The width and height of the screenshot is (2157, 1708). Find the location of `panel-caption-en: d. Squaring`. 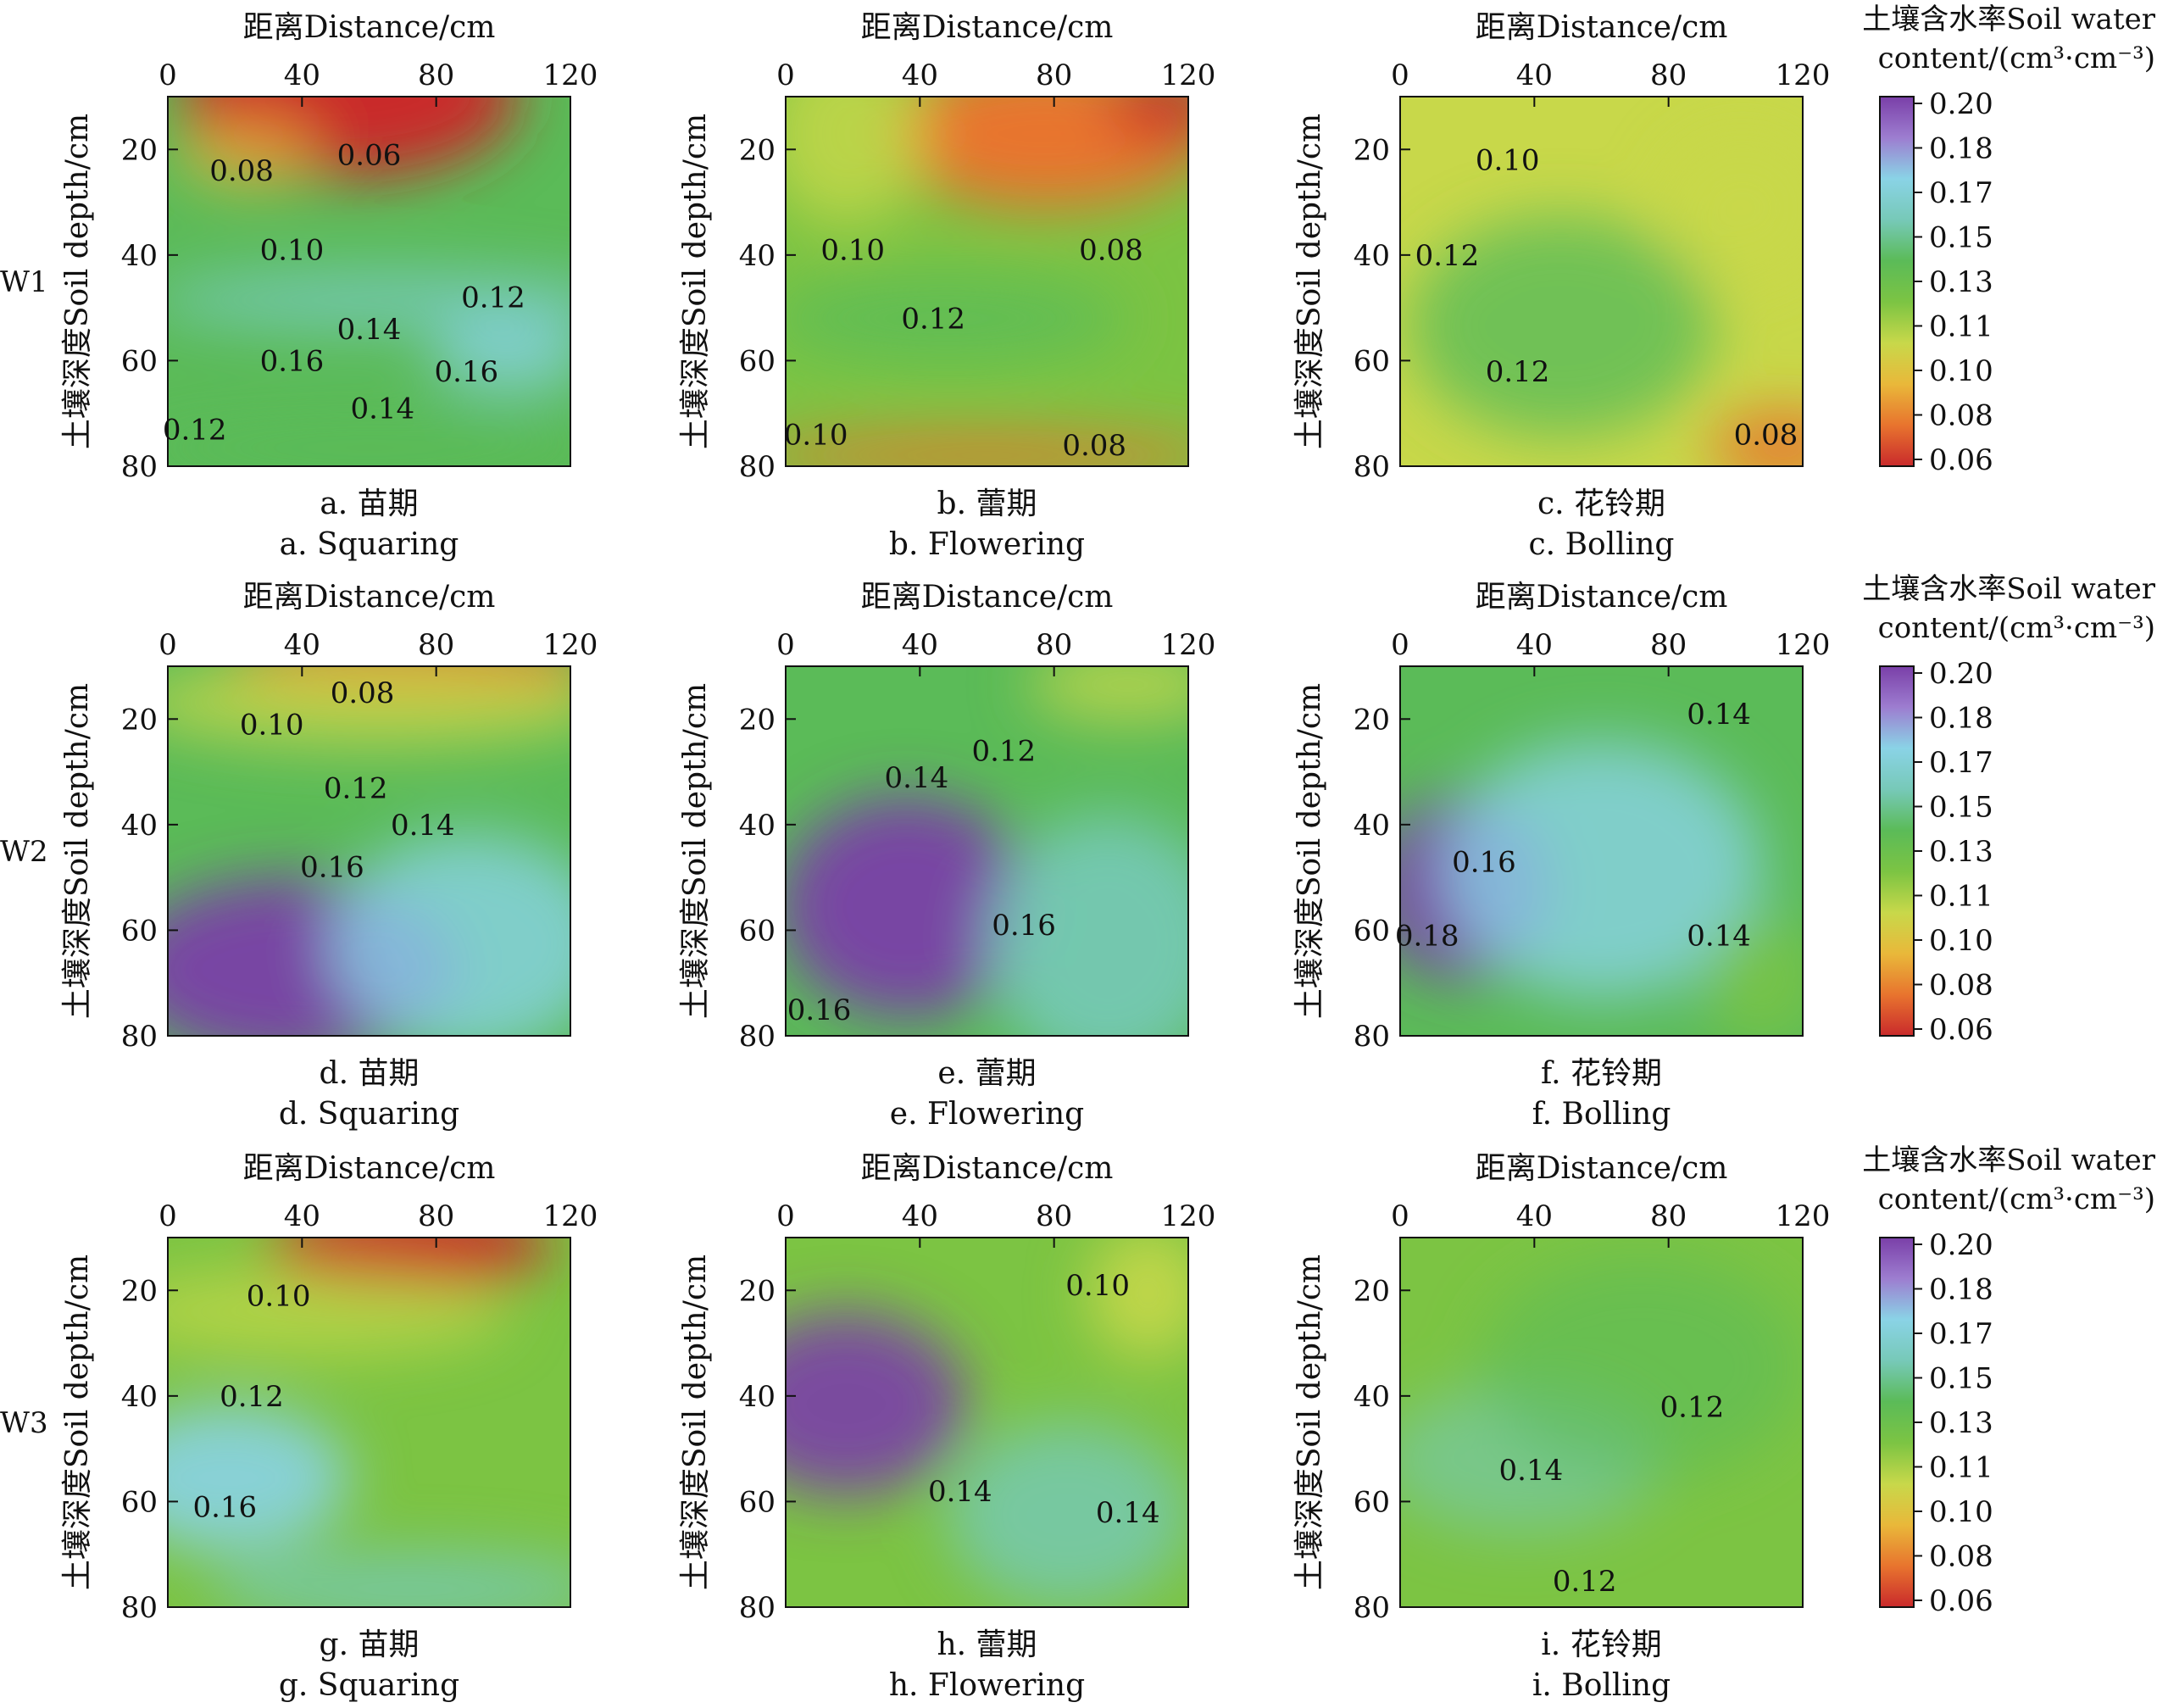

panel-caption-en: d. Squaring is located at coordinates (369, 1114).